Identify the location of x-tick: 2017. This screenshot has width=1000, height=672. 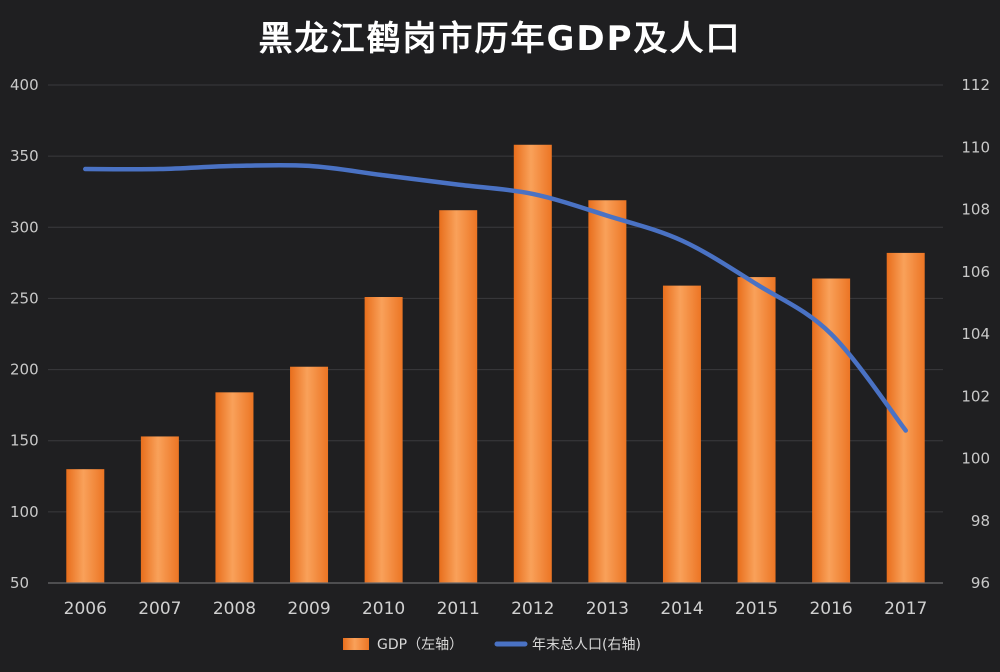
(905, 609).